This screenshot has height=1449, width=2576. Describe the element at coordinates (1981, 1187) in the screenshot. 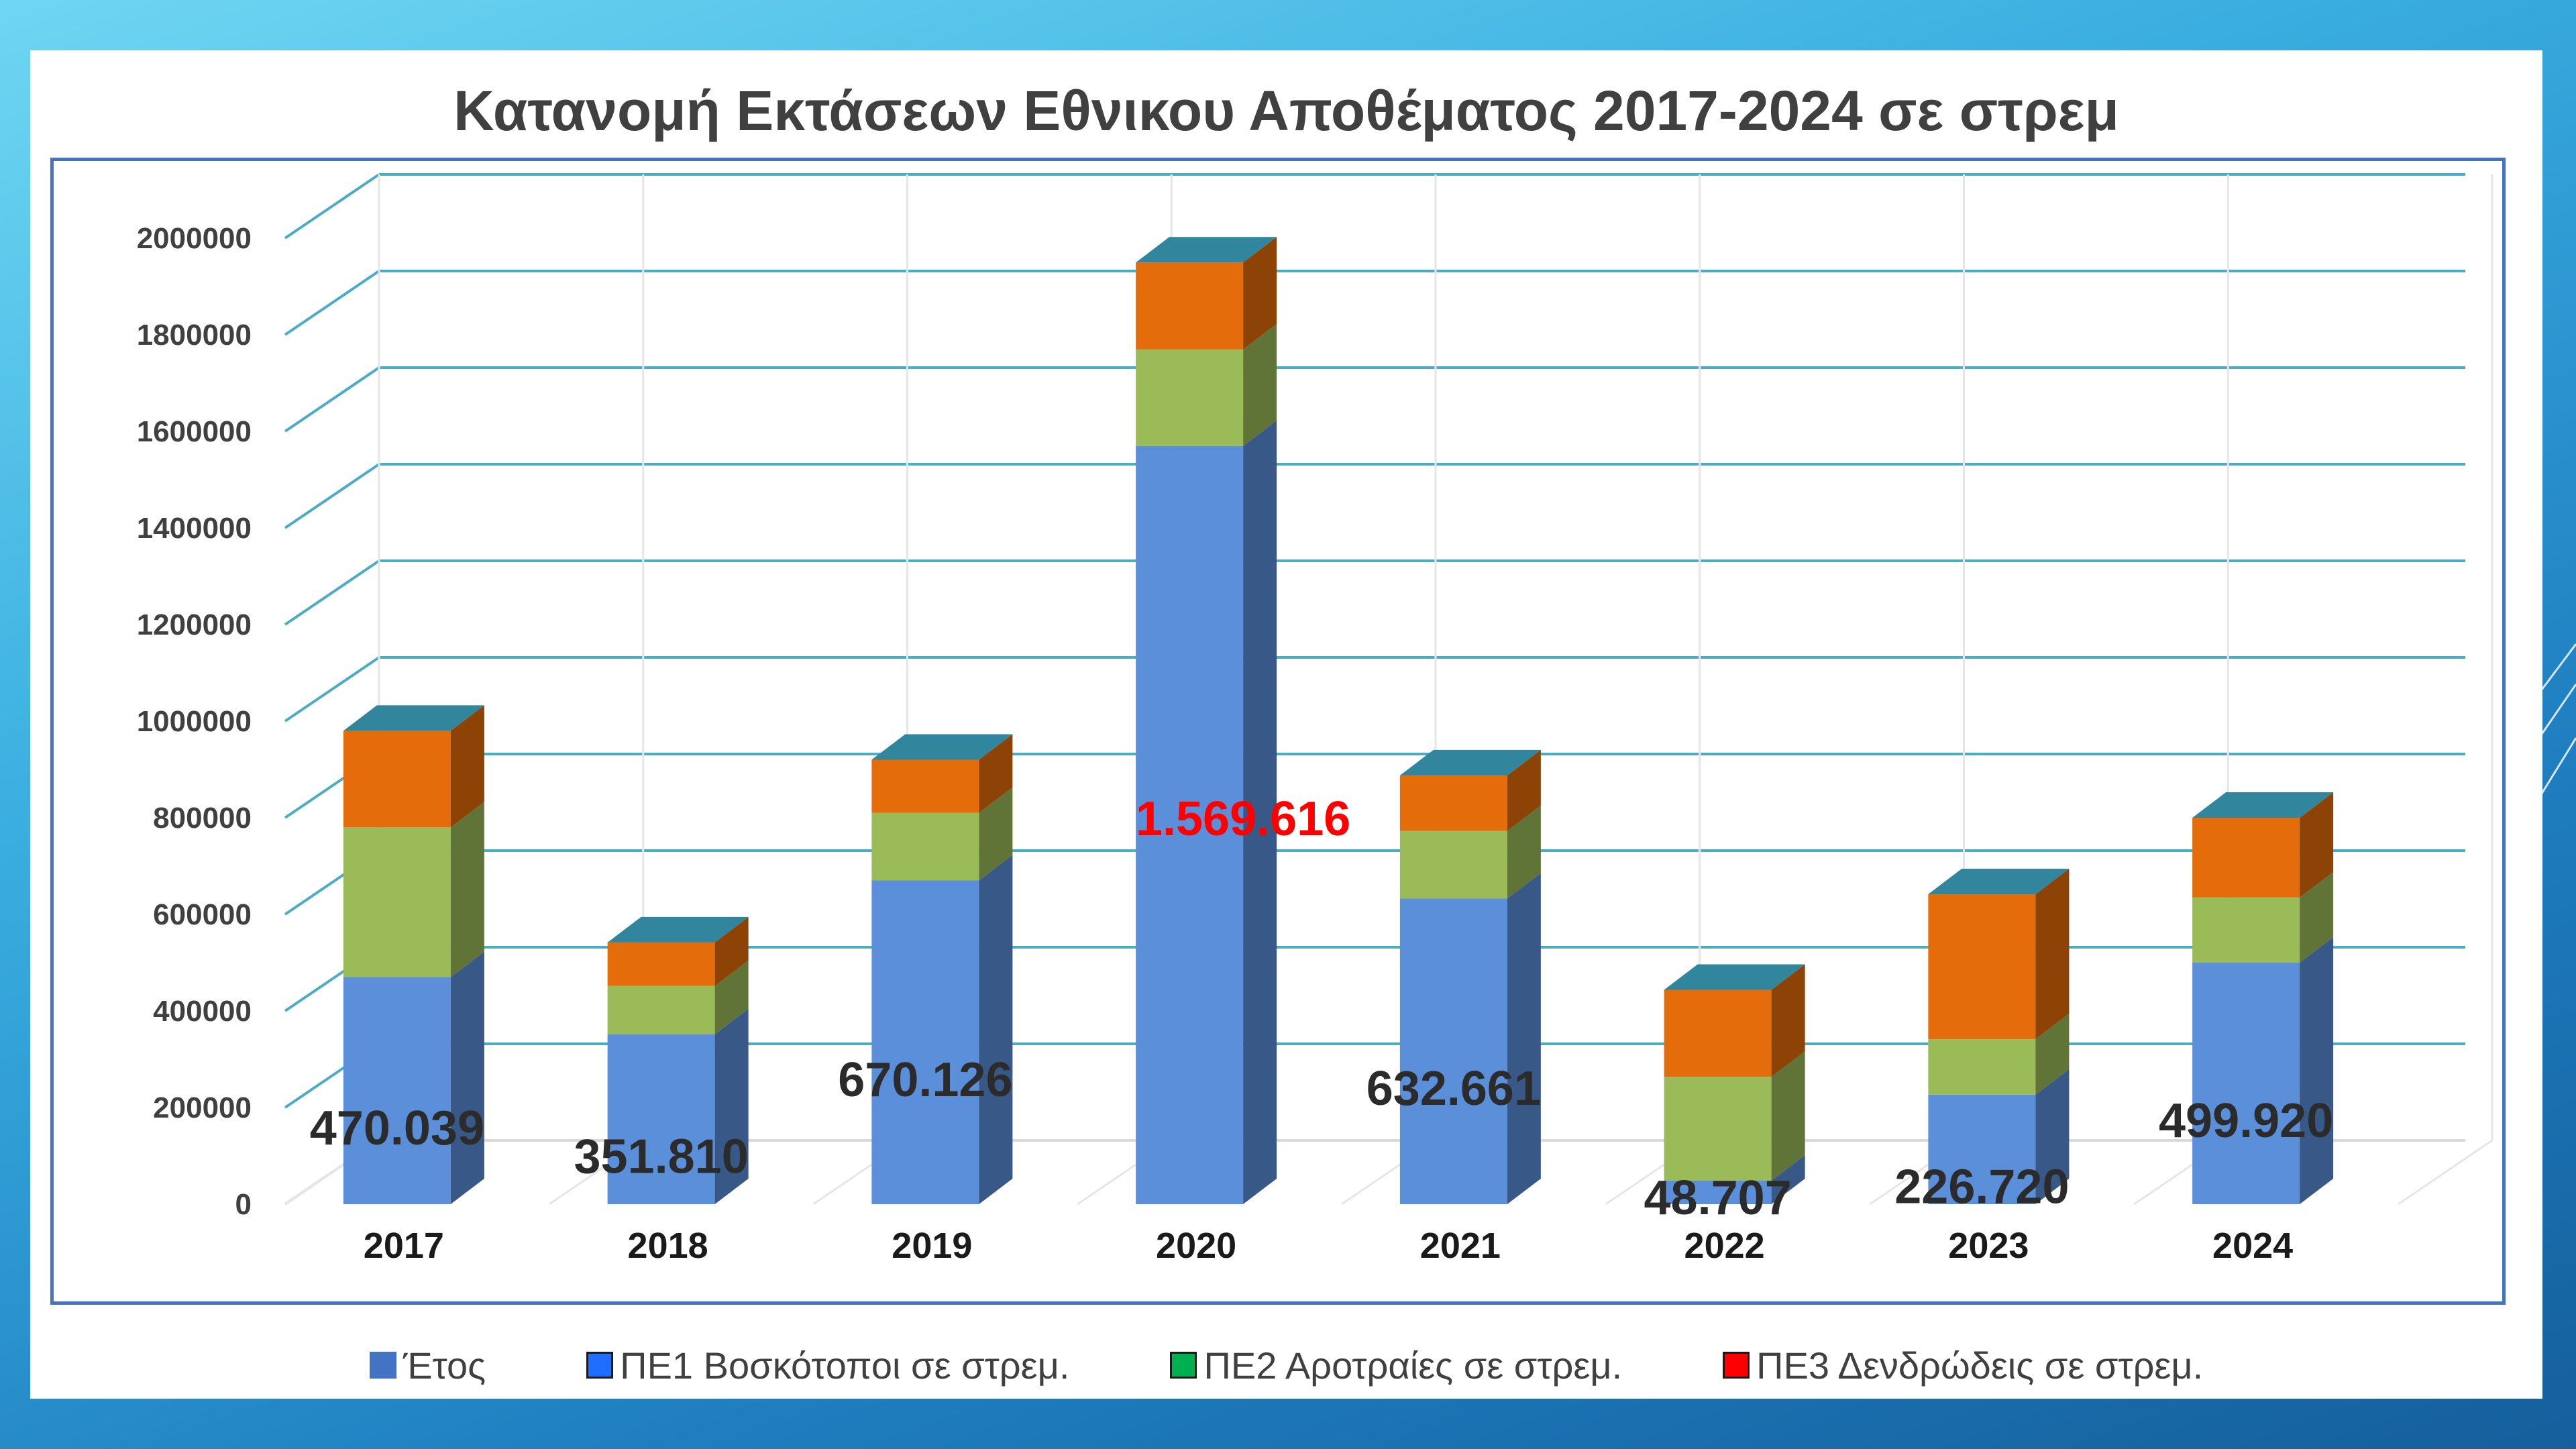

I see `data-label-2023: 226.720` at that location.